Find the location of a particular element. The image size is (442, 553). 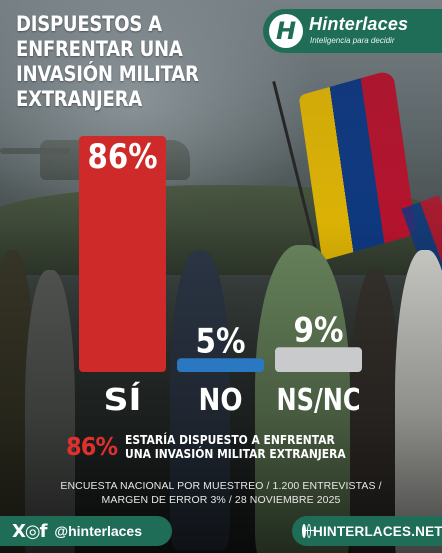

value-label-1: 86% is located at coordinates (123, 157).